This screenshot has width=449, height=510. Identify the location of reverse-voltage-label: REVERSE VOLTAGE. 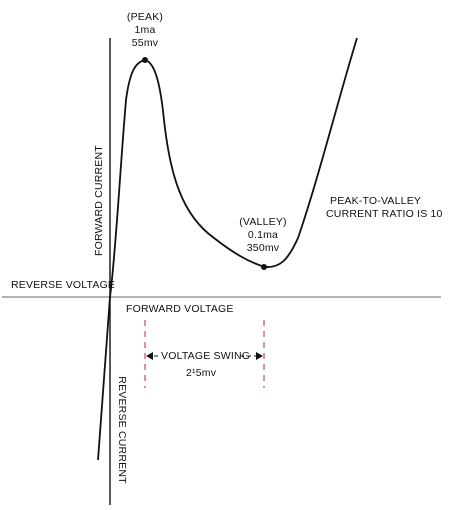
(63, 285).